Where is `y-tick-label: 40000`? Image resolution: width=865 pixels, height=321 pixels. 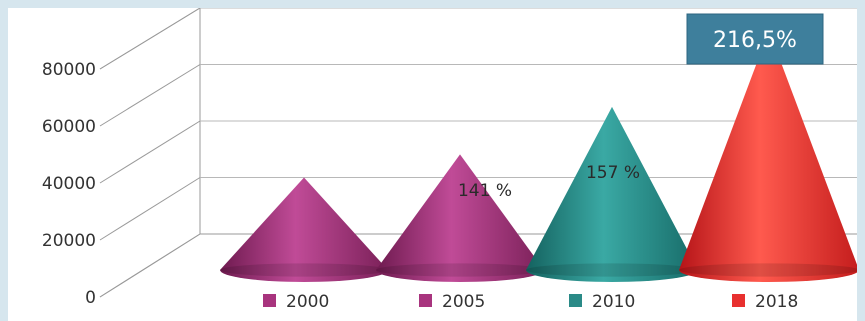
y-tick-label: 40000 is located at coordinates (69, 184).